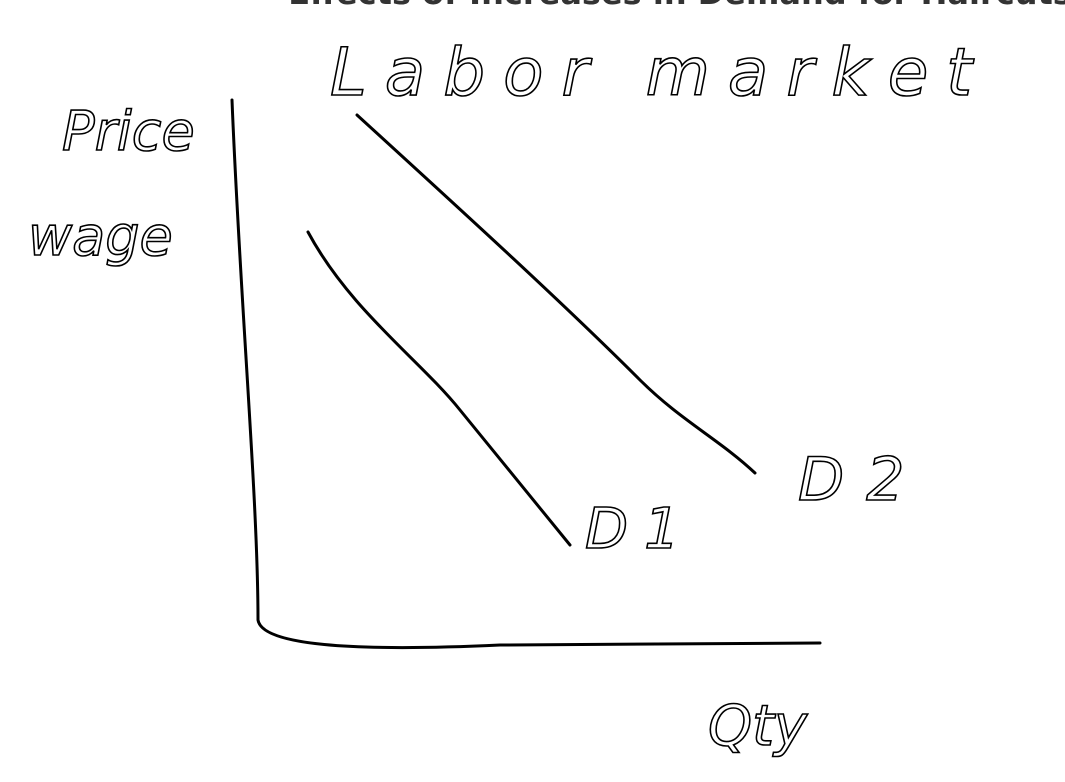 This screenshot has width=1065, height=782. Describe the element at coordinates (128, 131) in the screenshot. I see `y-axis-label: Price` at that location.